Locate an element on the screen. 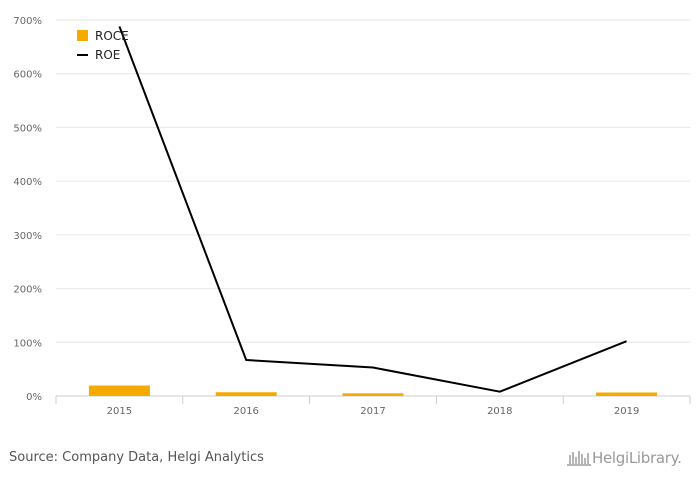  y-tick-label: 500% is located at coordinates (27, 128).